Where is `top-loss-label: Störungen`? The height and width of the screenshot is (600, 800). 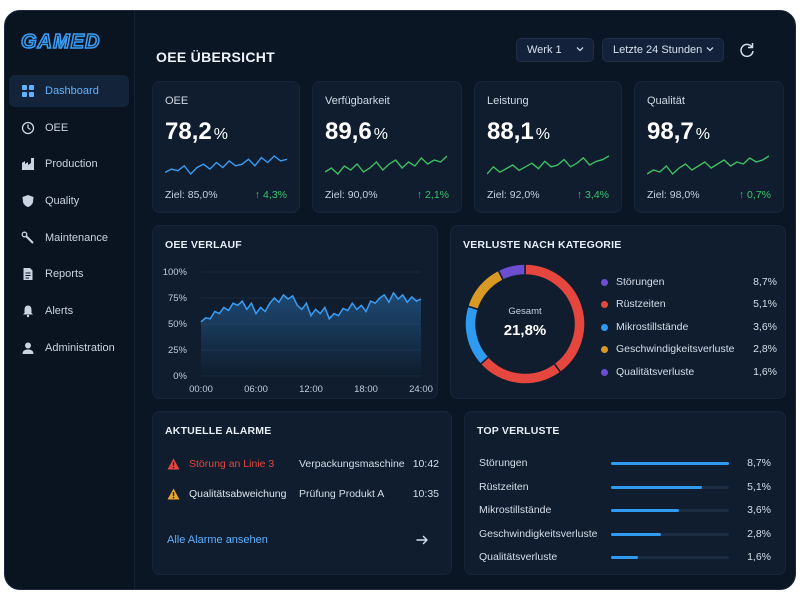
top-loss-label: Störungen is located at coordinates (503, 463).